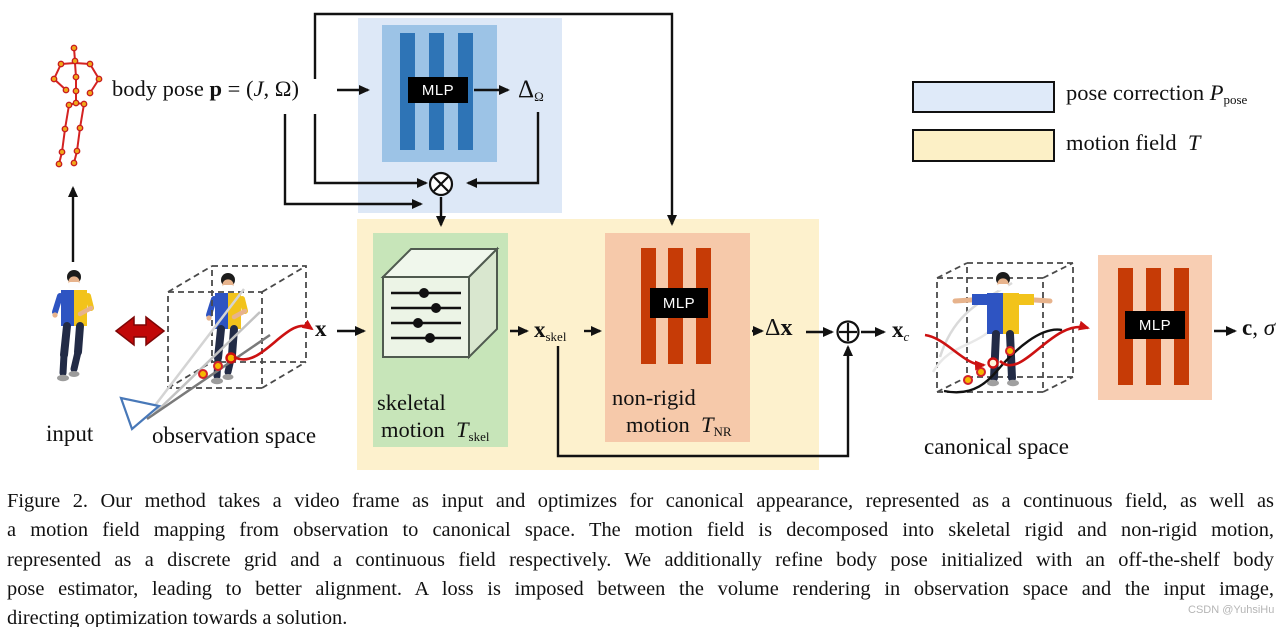 This screenshot has width=1280, height=627. Describe the element at coordinates (672, 412) in the screenshot. I see `nonrigid-motion-label: non-rigid motion TNR` at that location.